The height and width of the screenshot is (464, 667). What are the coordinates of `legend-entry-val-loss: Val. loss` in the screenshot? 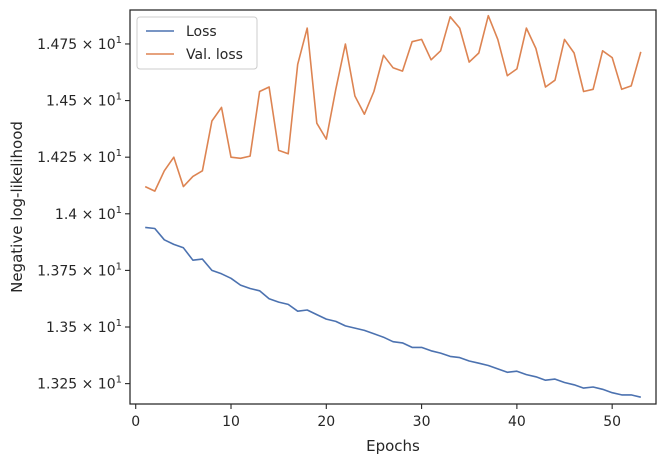 It's located at (214, 55).